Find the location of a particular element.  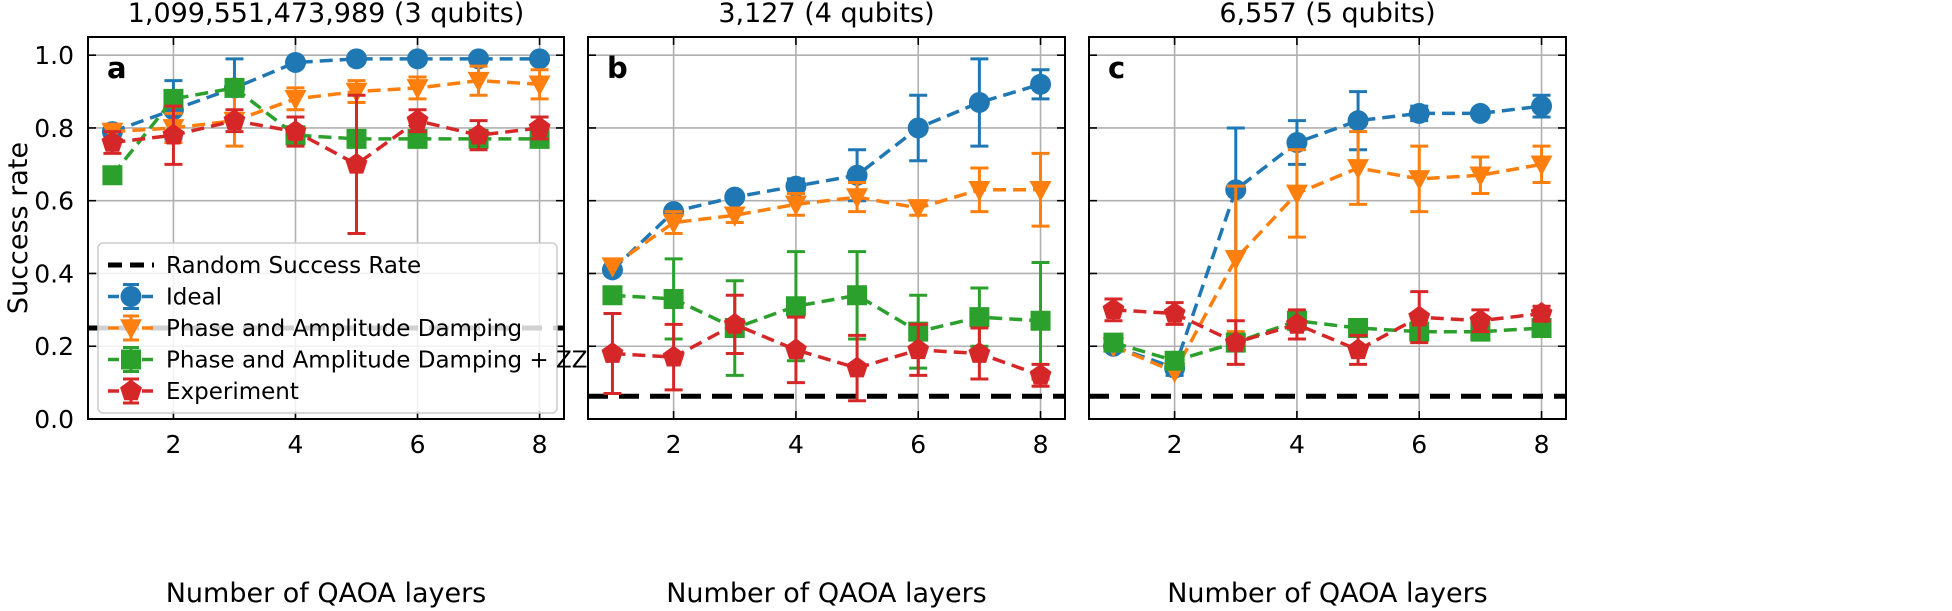

panel-title: 3,127 (4 qubits) is located at coordinates (826, 14).